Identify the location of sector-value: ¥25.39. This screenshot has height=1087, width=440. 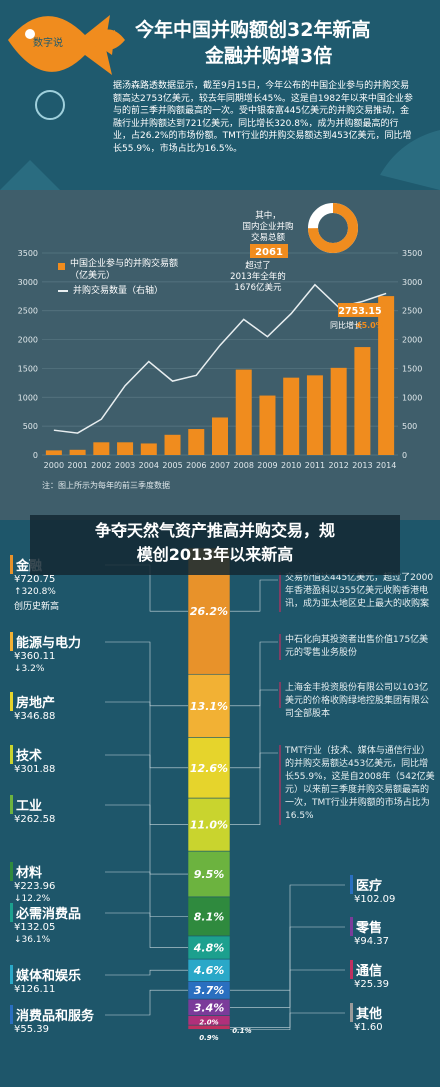
(371, 984).